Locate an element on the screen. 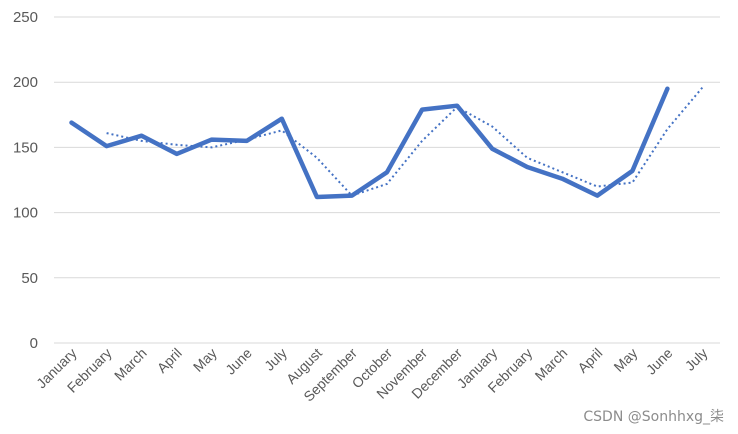 This screenshot has width=738, height=434. y-tick-label: 100 is located at coordinates (25, 213).